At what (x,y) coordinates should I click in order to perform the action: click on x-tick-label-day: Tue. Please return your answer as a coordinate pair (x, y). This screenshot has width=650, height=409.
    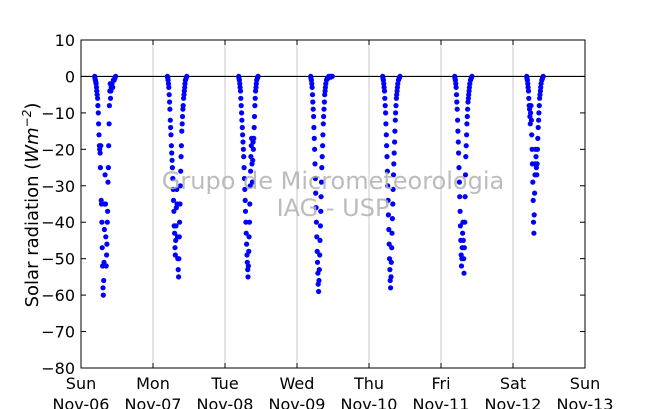
    Looking at the image, I should click on (224, 383).